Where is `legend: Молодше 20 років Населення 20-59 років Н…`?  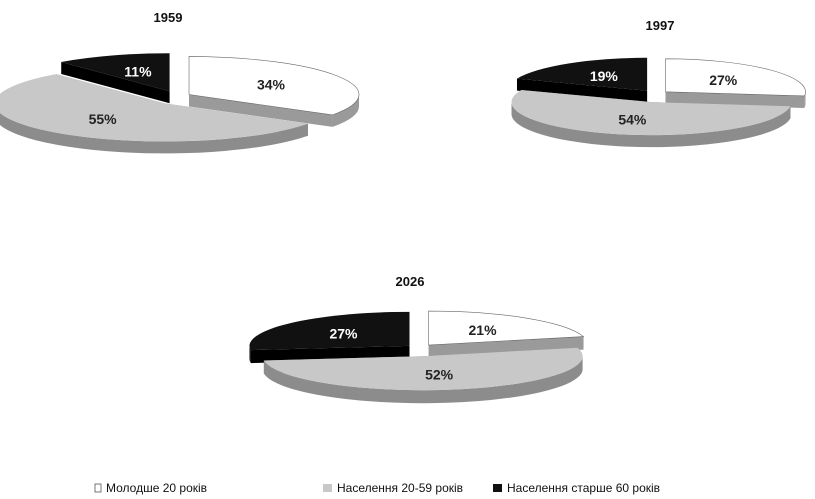 legend: Молодше 20 років Населення 20-59 років Н… is located at coordinates (377, 488).